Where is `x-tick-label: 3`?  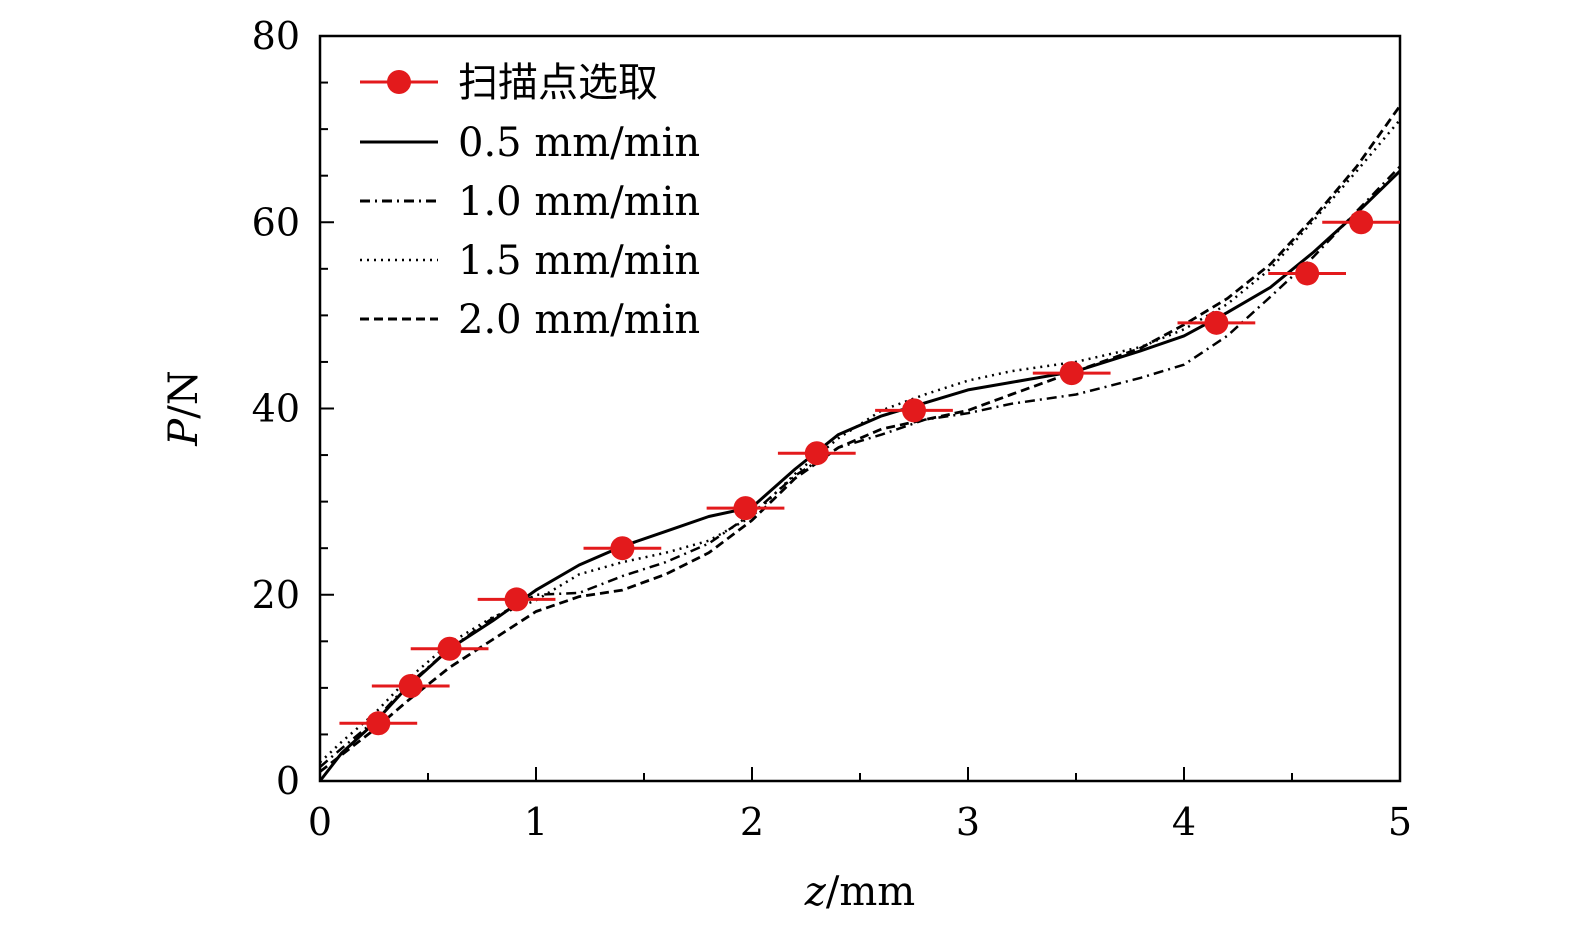 x-tick-label: 3 is located at coordinates (968, 822).